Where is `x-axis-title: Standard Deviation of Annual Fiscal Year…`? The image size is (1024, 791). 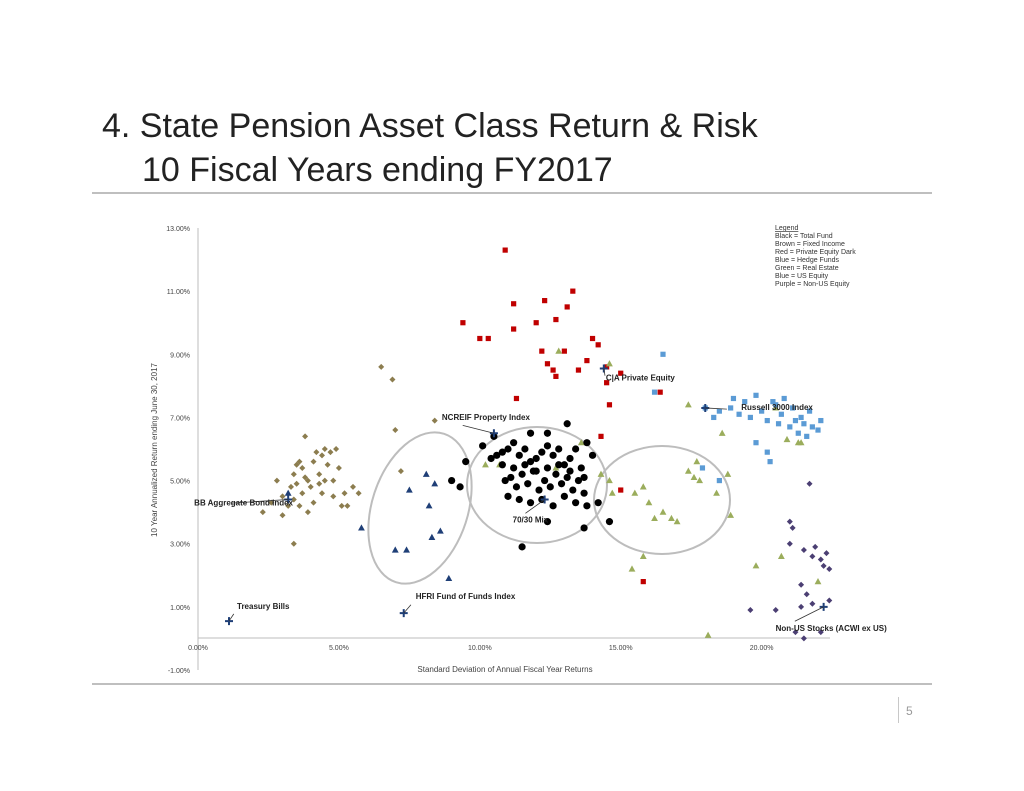
x-axis-title: Standard Deviation of Annual Fiscal Year… is located at coordinates (504, 669).